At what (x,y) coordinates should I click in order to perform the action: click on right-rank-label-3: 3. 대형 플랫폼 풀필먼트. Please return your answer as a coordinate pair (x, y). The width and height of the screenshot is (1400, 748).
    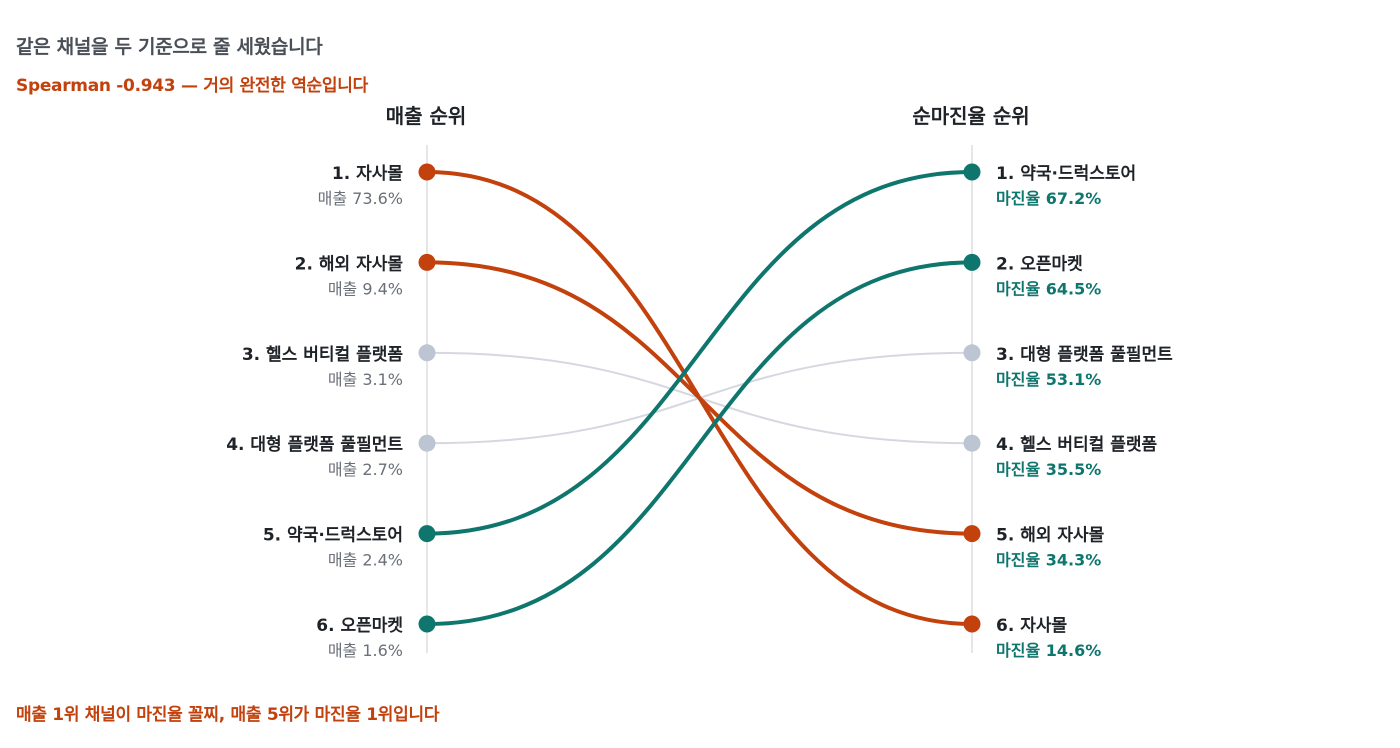
    Looking at the image, I should click on (1084, 354).